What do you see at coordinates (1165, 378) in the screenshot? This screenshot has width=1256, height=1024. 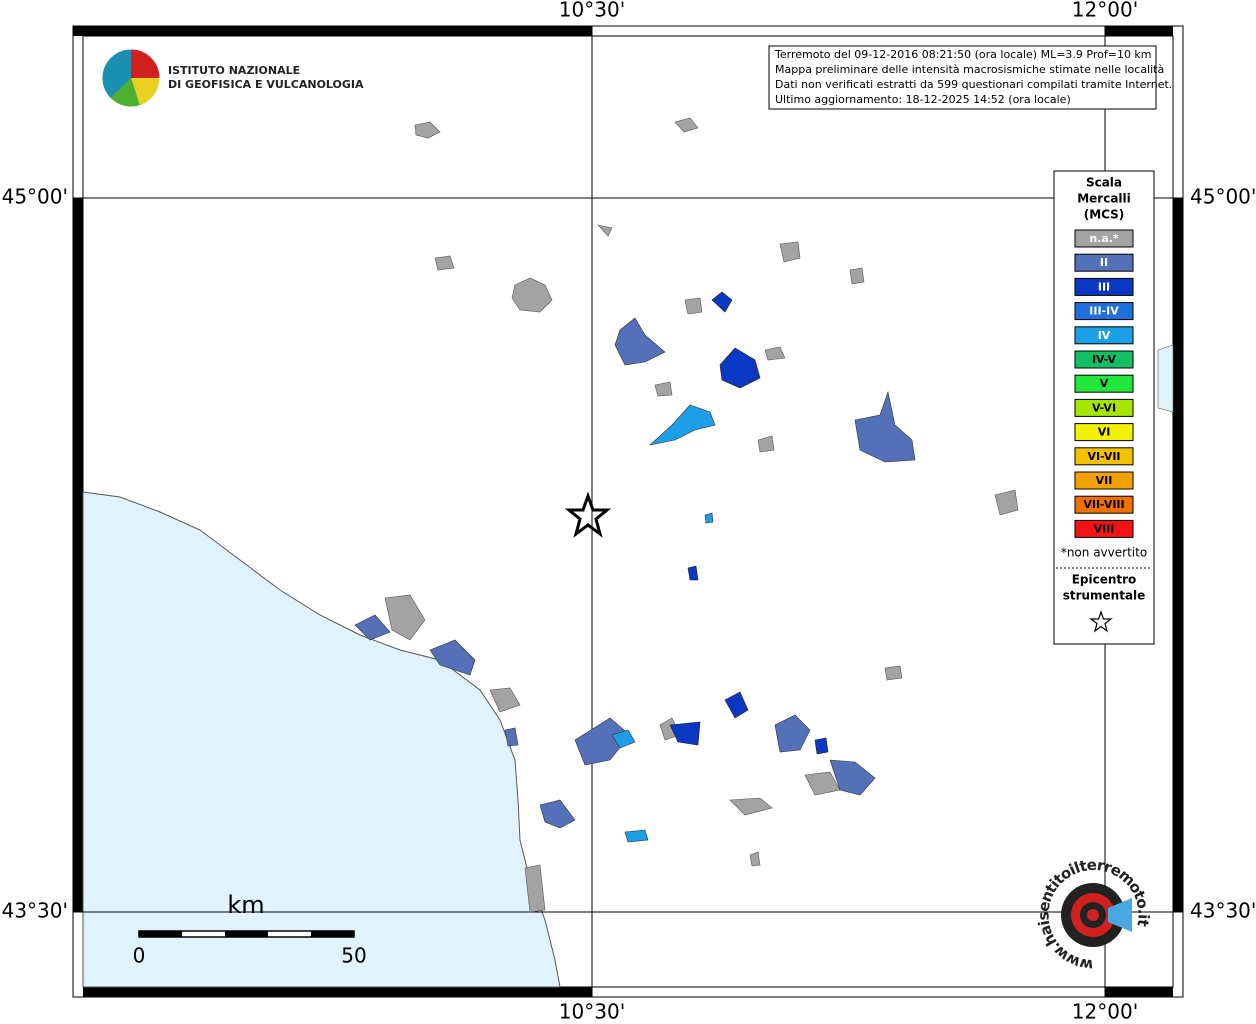 I see `sea` at bounding box center [1165, 378].